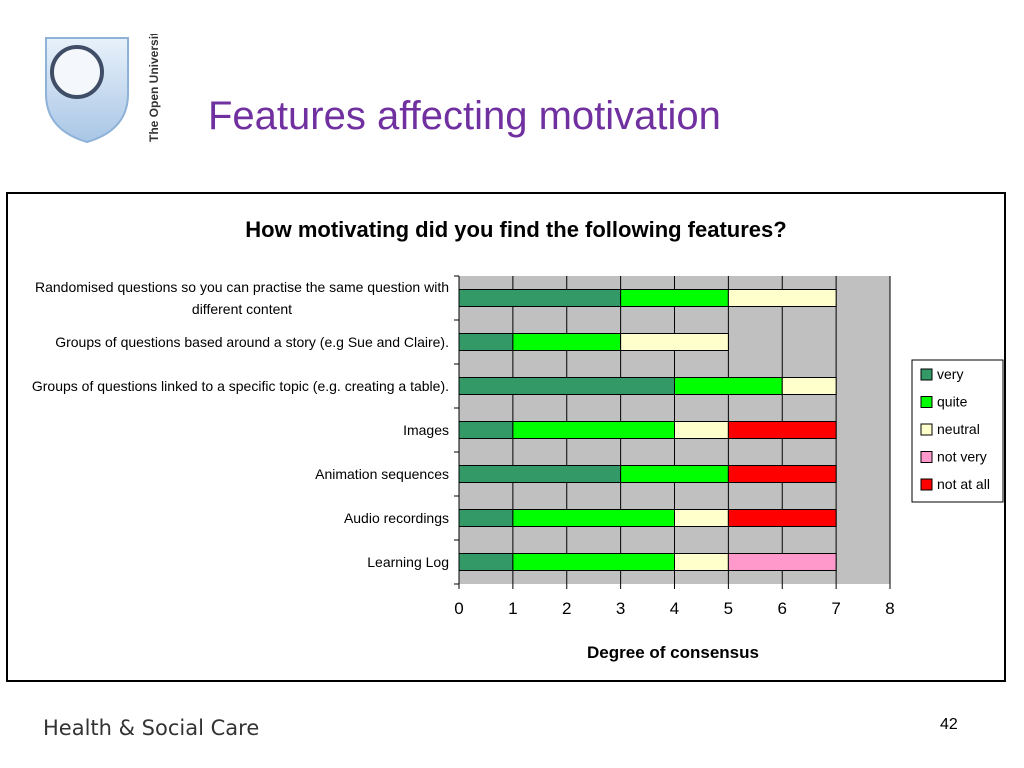 This screenshot has width=1024, height=768. Describe the element at coordinates (464, 116) in the screenshot. I see `slide-title: Features affecting motivation` at that location.